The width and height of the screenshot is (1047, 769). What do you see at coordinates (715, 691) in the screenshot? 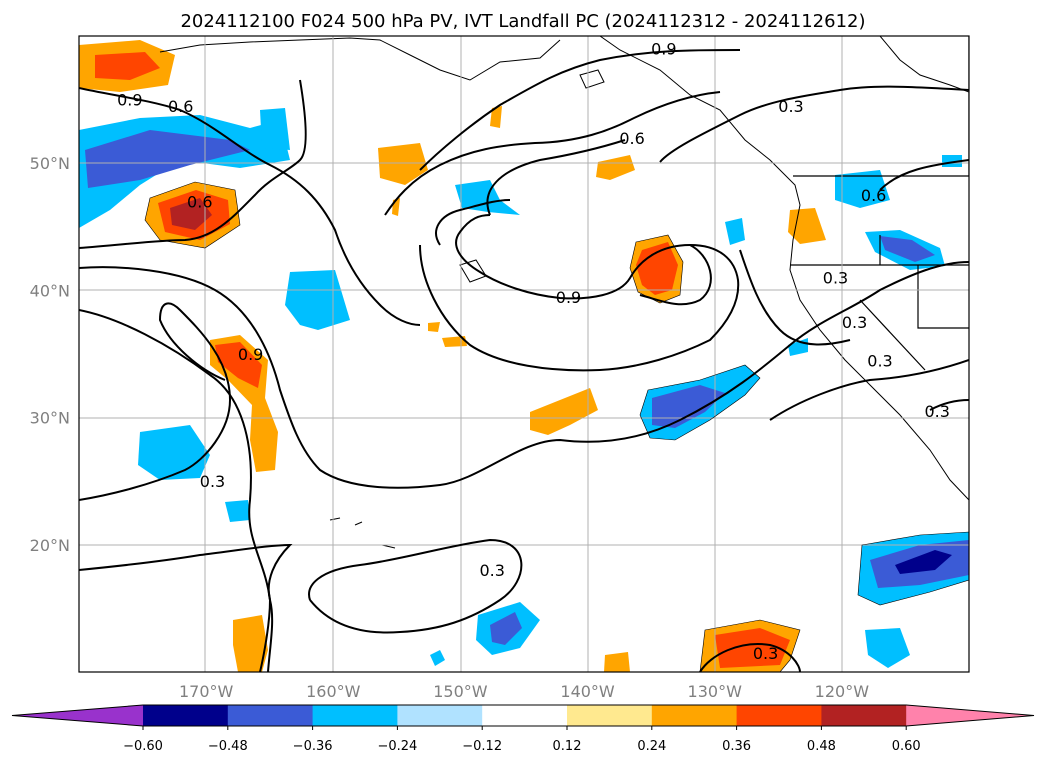
I see `longitude-tick-label: 130°W` at bounding box center [715, 691].